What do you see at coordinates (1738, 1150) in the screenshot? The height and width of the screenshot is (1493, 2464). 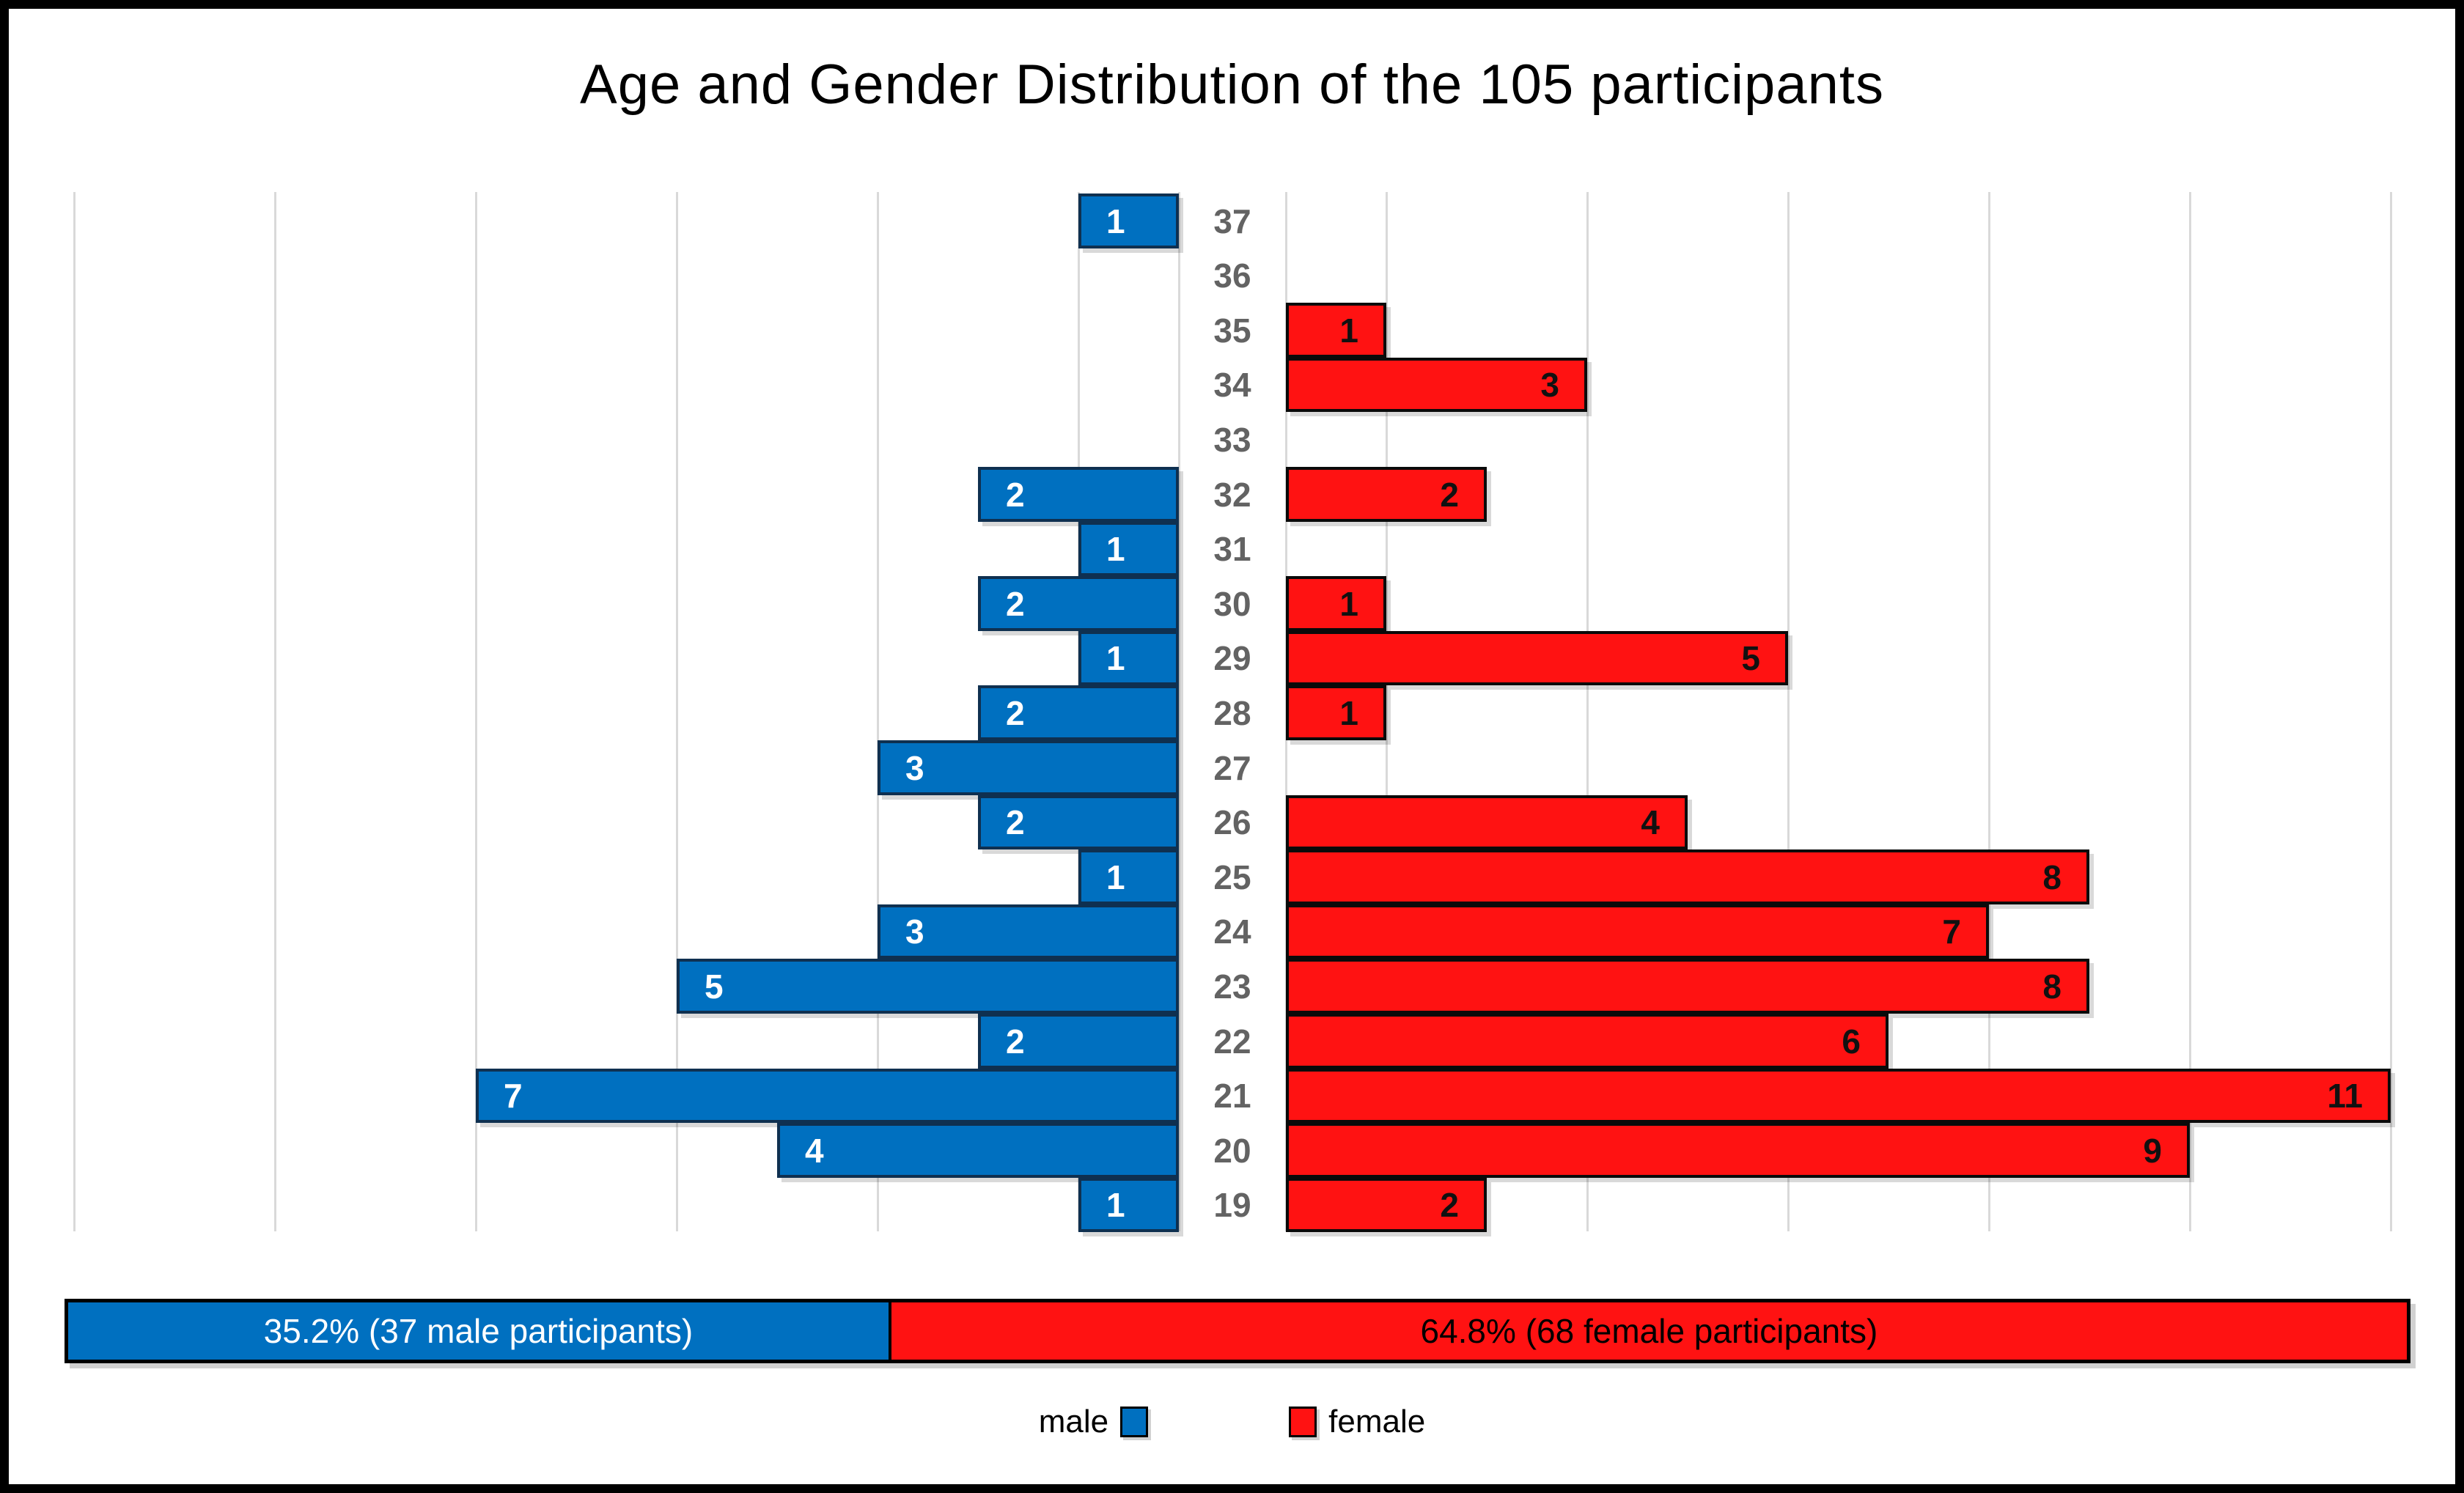 I see `female-bar: 9` at bounding box center [1738, 1150].